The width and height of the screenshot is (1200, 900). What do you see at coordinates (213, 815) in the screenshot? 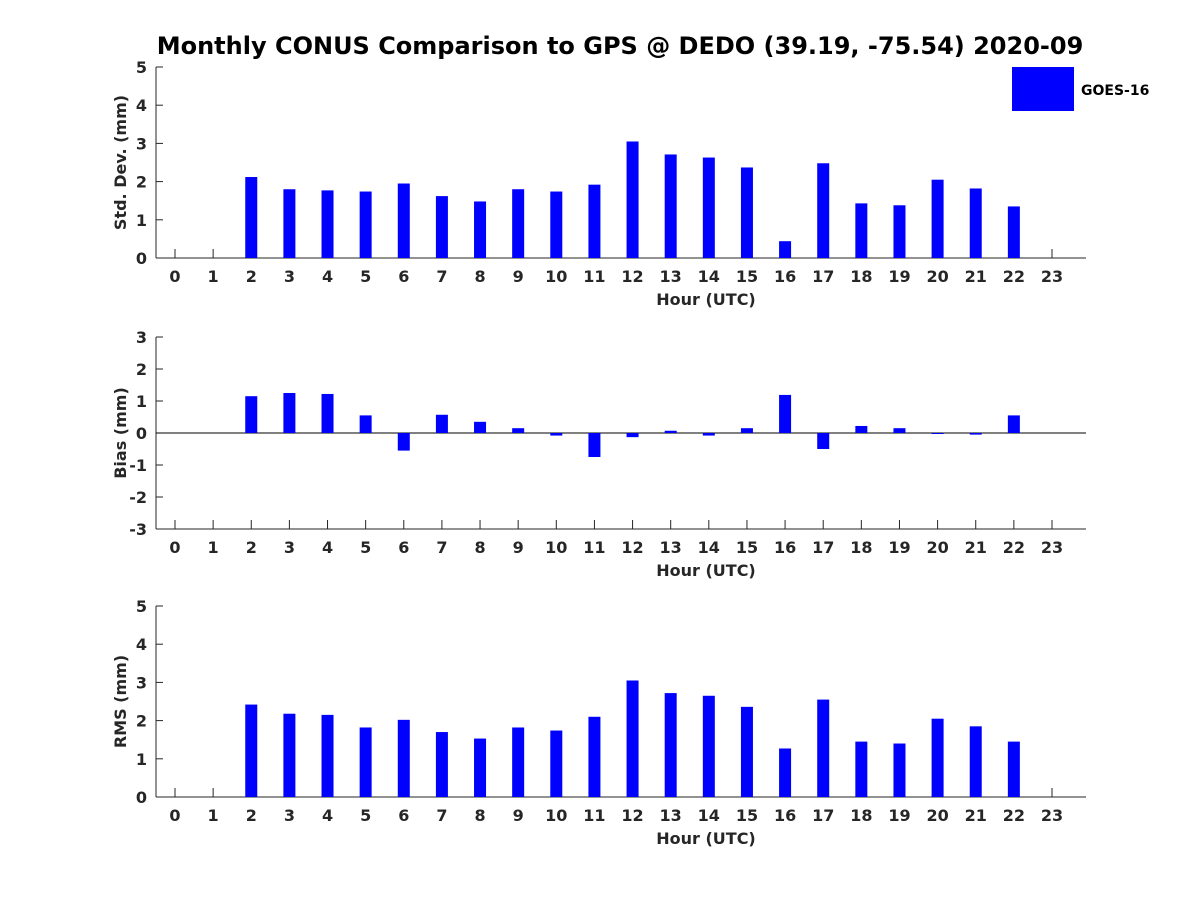
I see `x-tick-label: 1` at bounding box center [213, 815].